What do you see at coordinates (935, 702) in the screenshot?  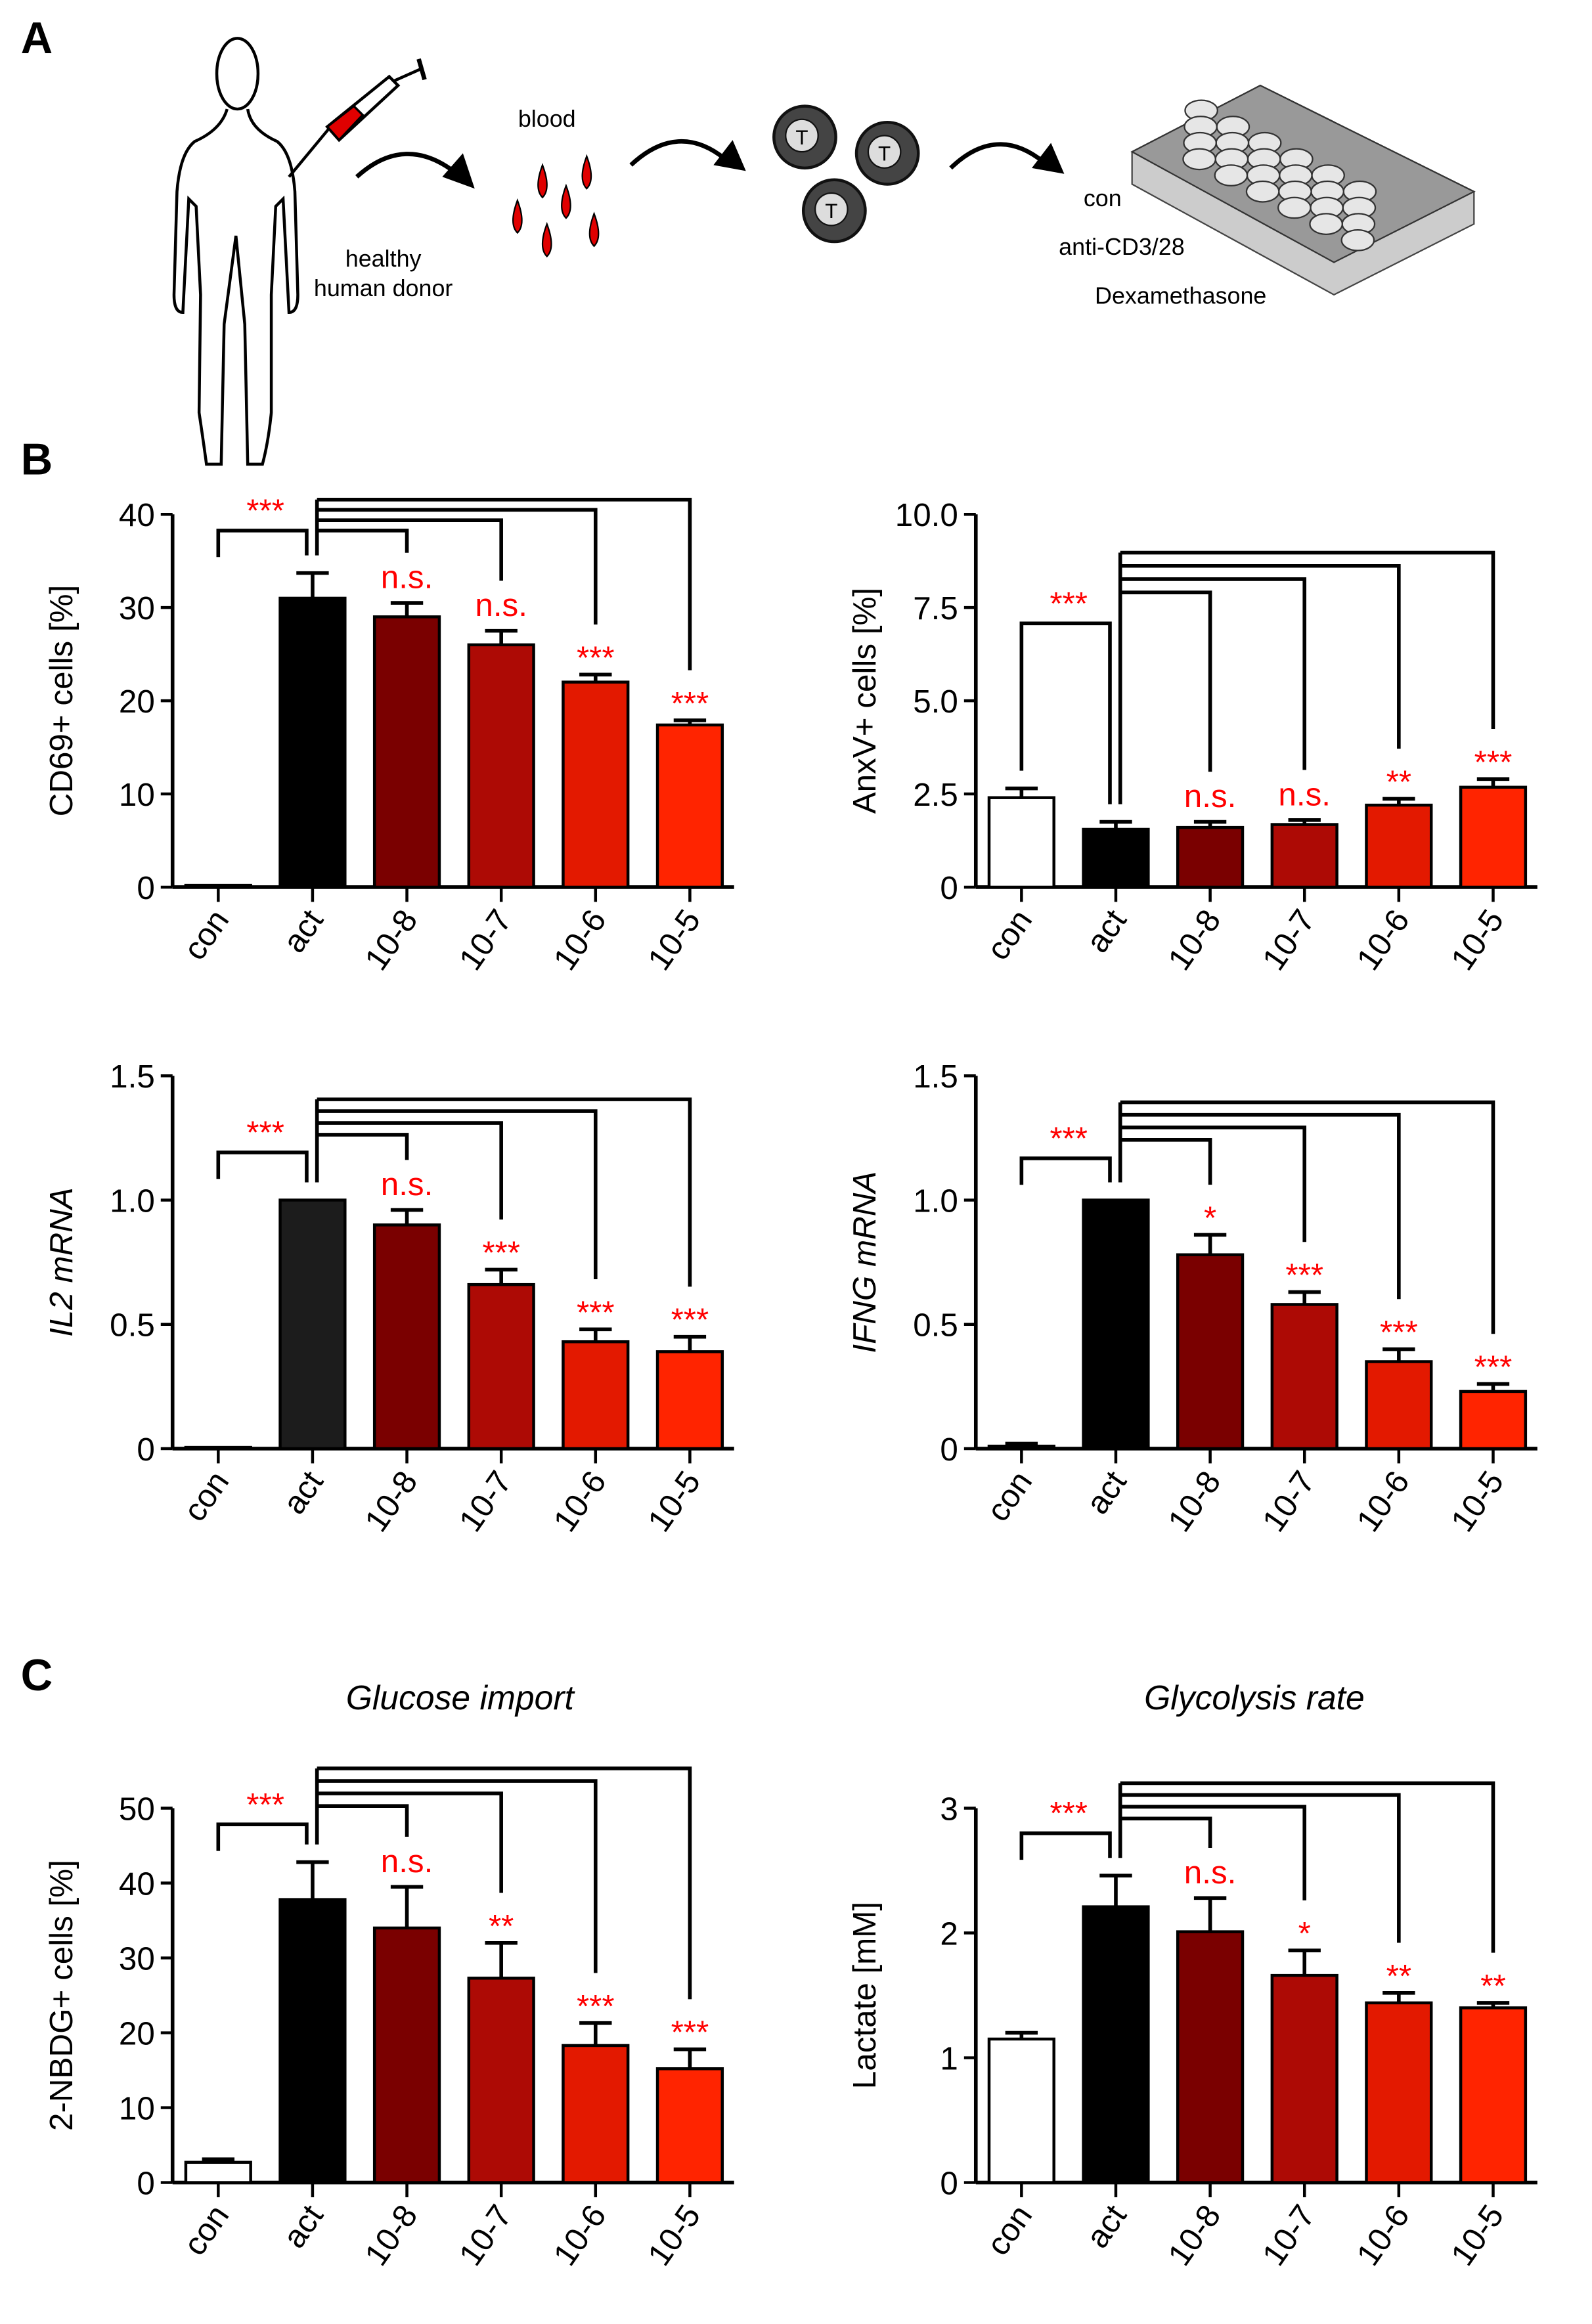 I see `y-tick-label: 5.0` at bounding box center [935, 702].